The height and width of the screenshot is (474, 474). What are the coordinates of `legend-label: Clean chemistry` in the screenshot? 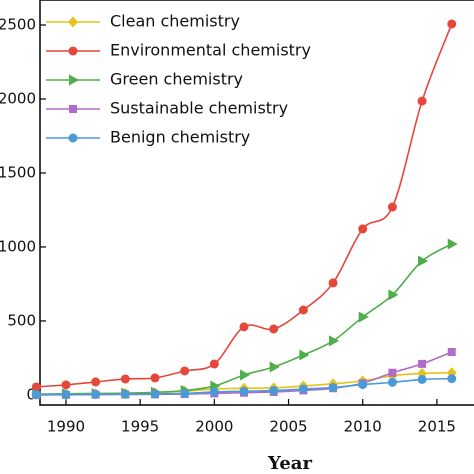 It's located at (175, 21).